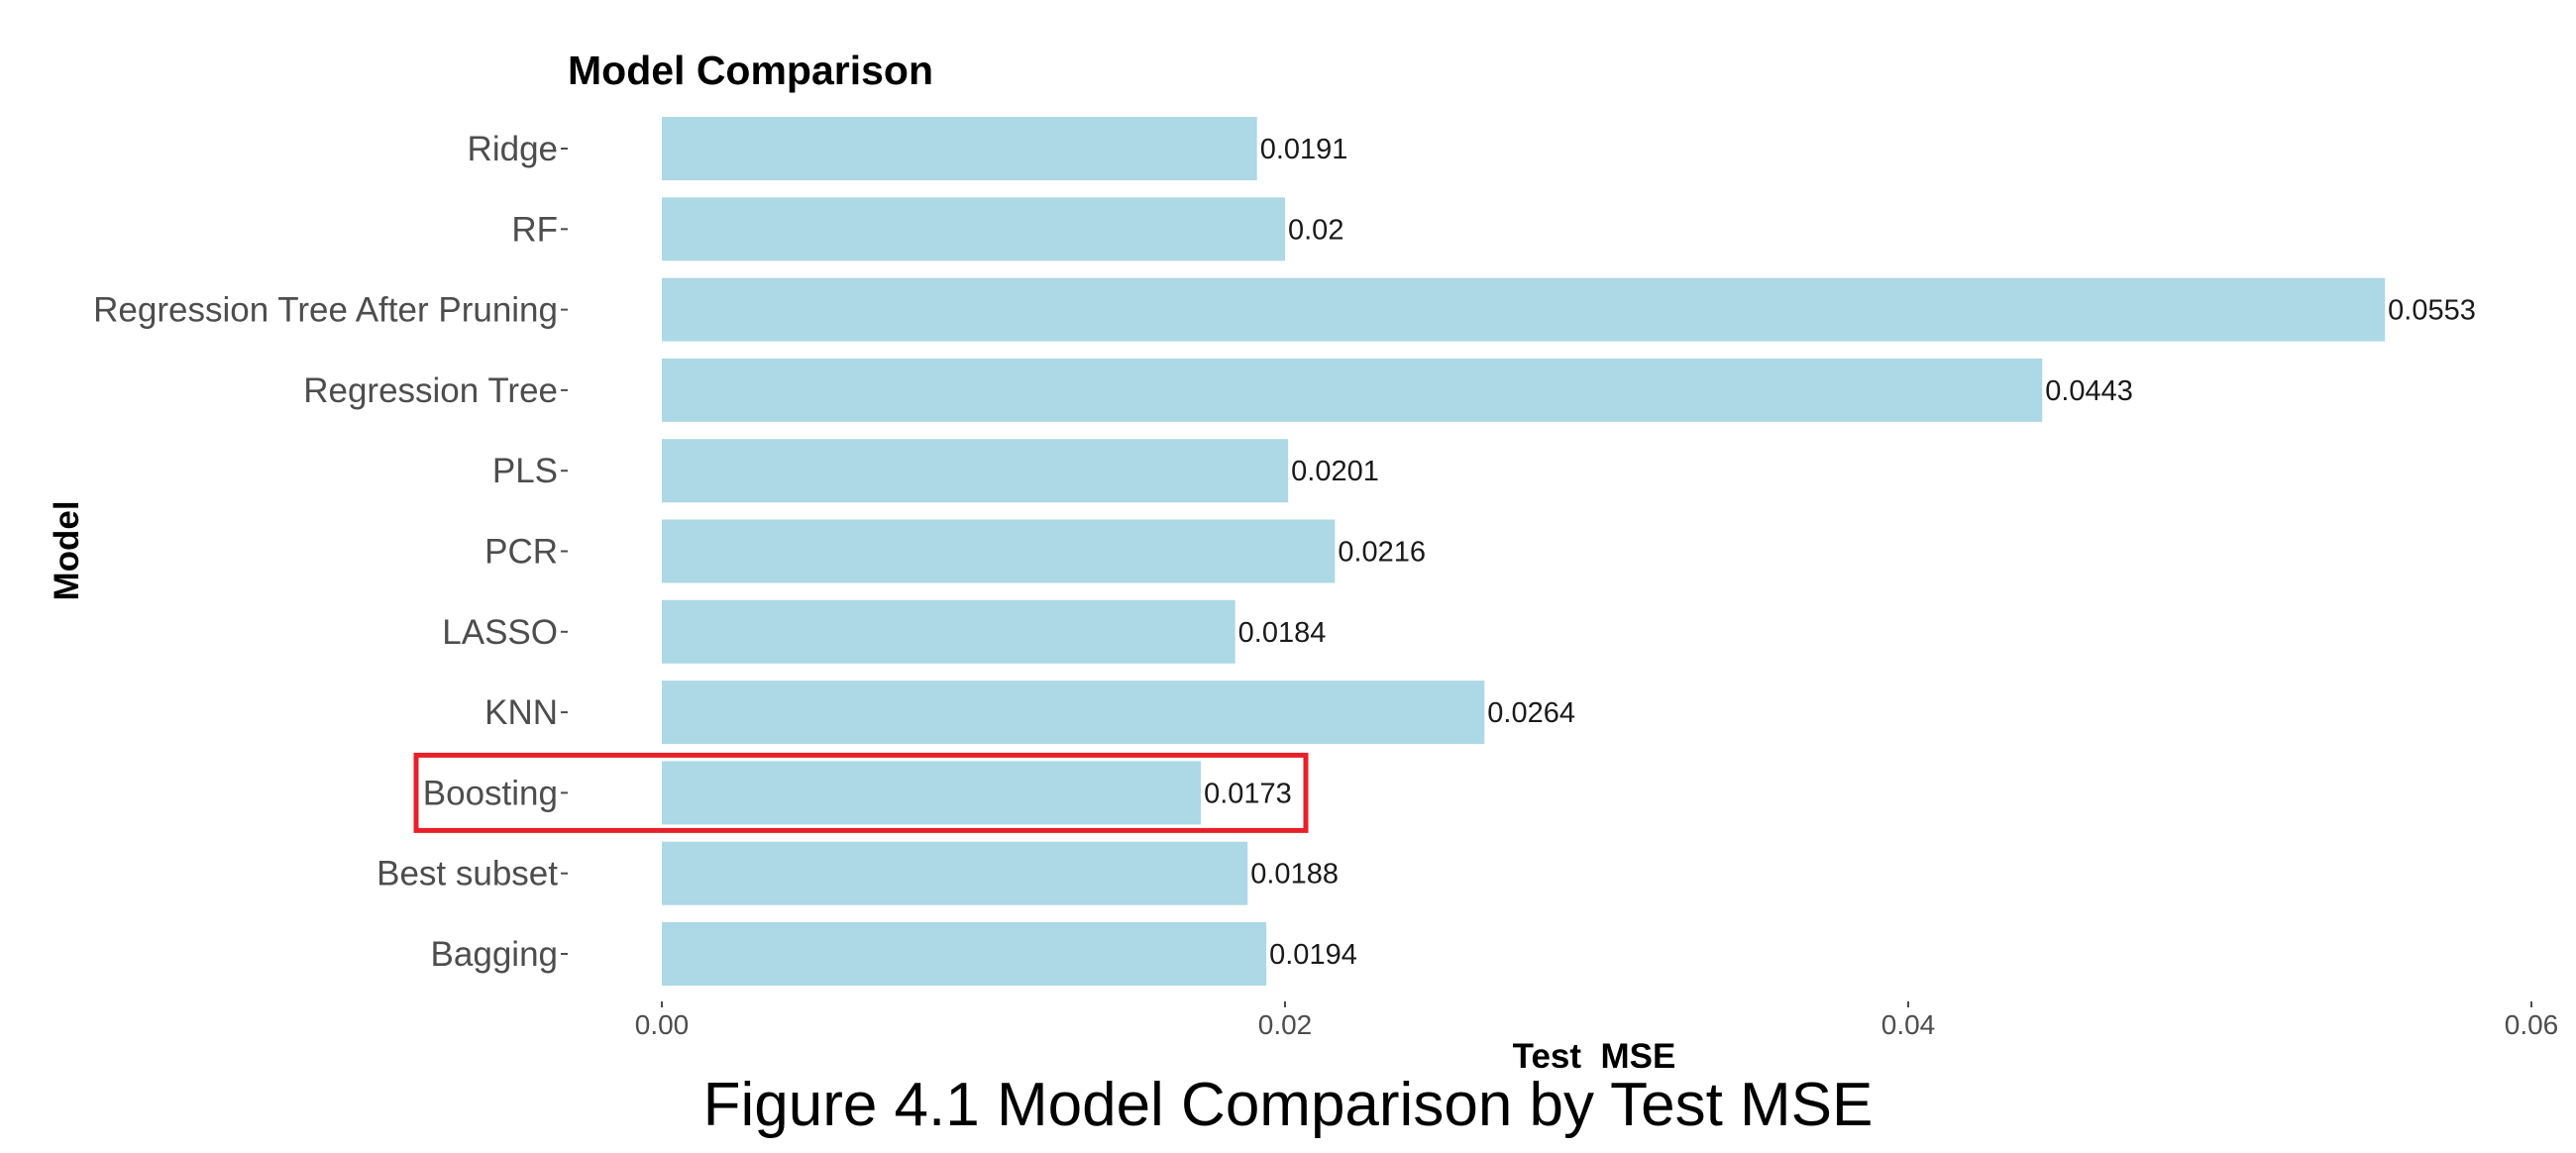  I want to click on category-label-best-subset: Best subset, so click(467, 874).